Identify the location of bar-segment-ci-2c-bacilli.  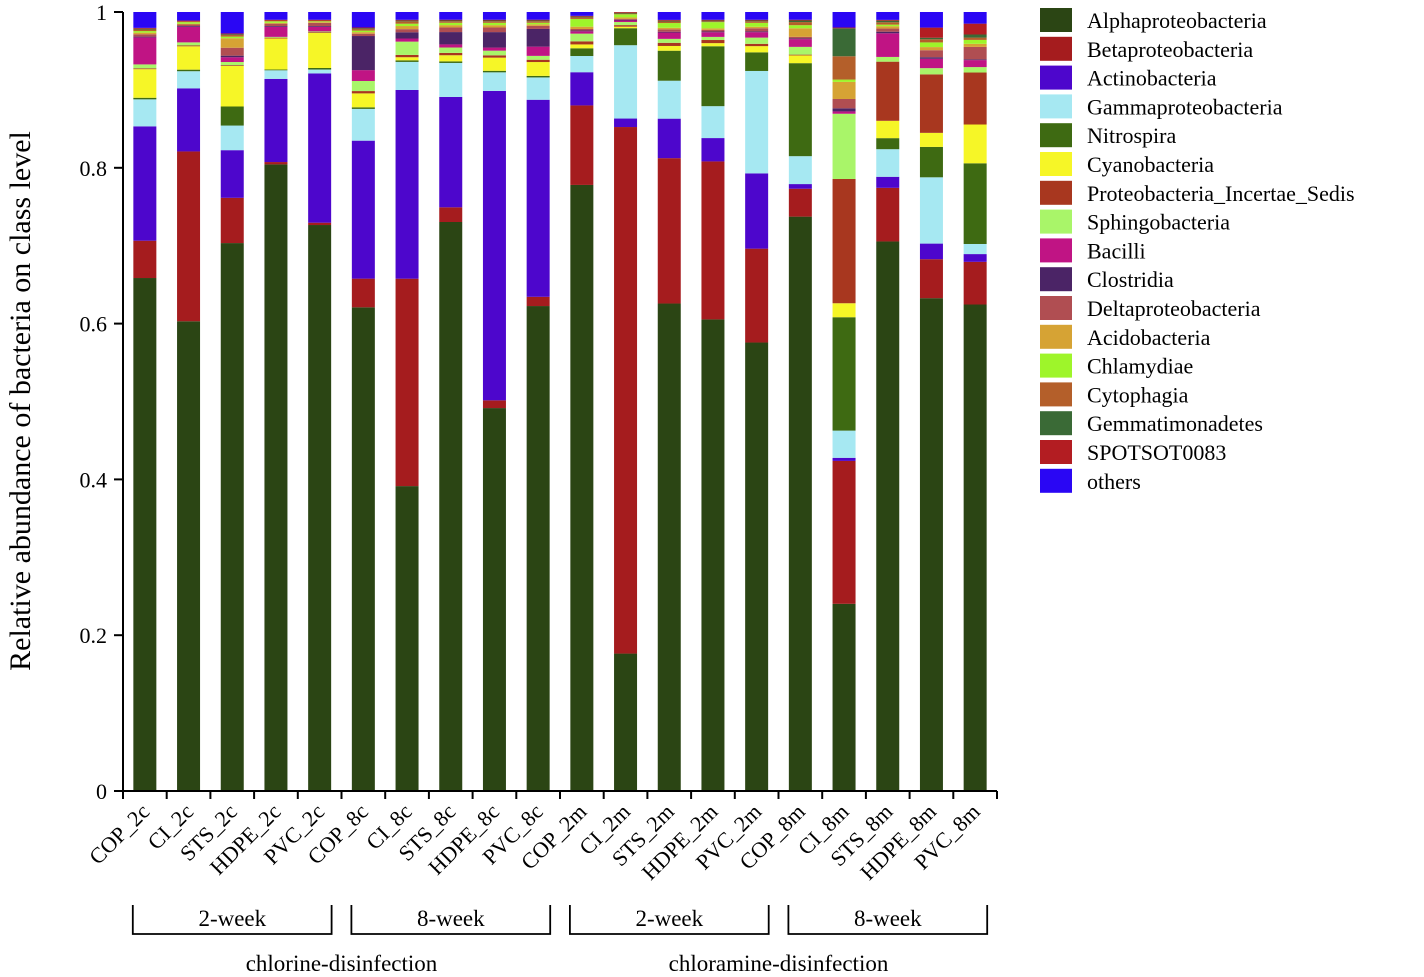
(189, 34).